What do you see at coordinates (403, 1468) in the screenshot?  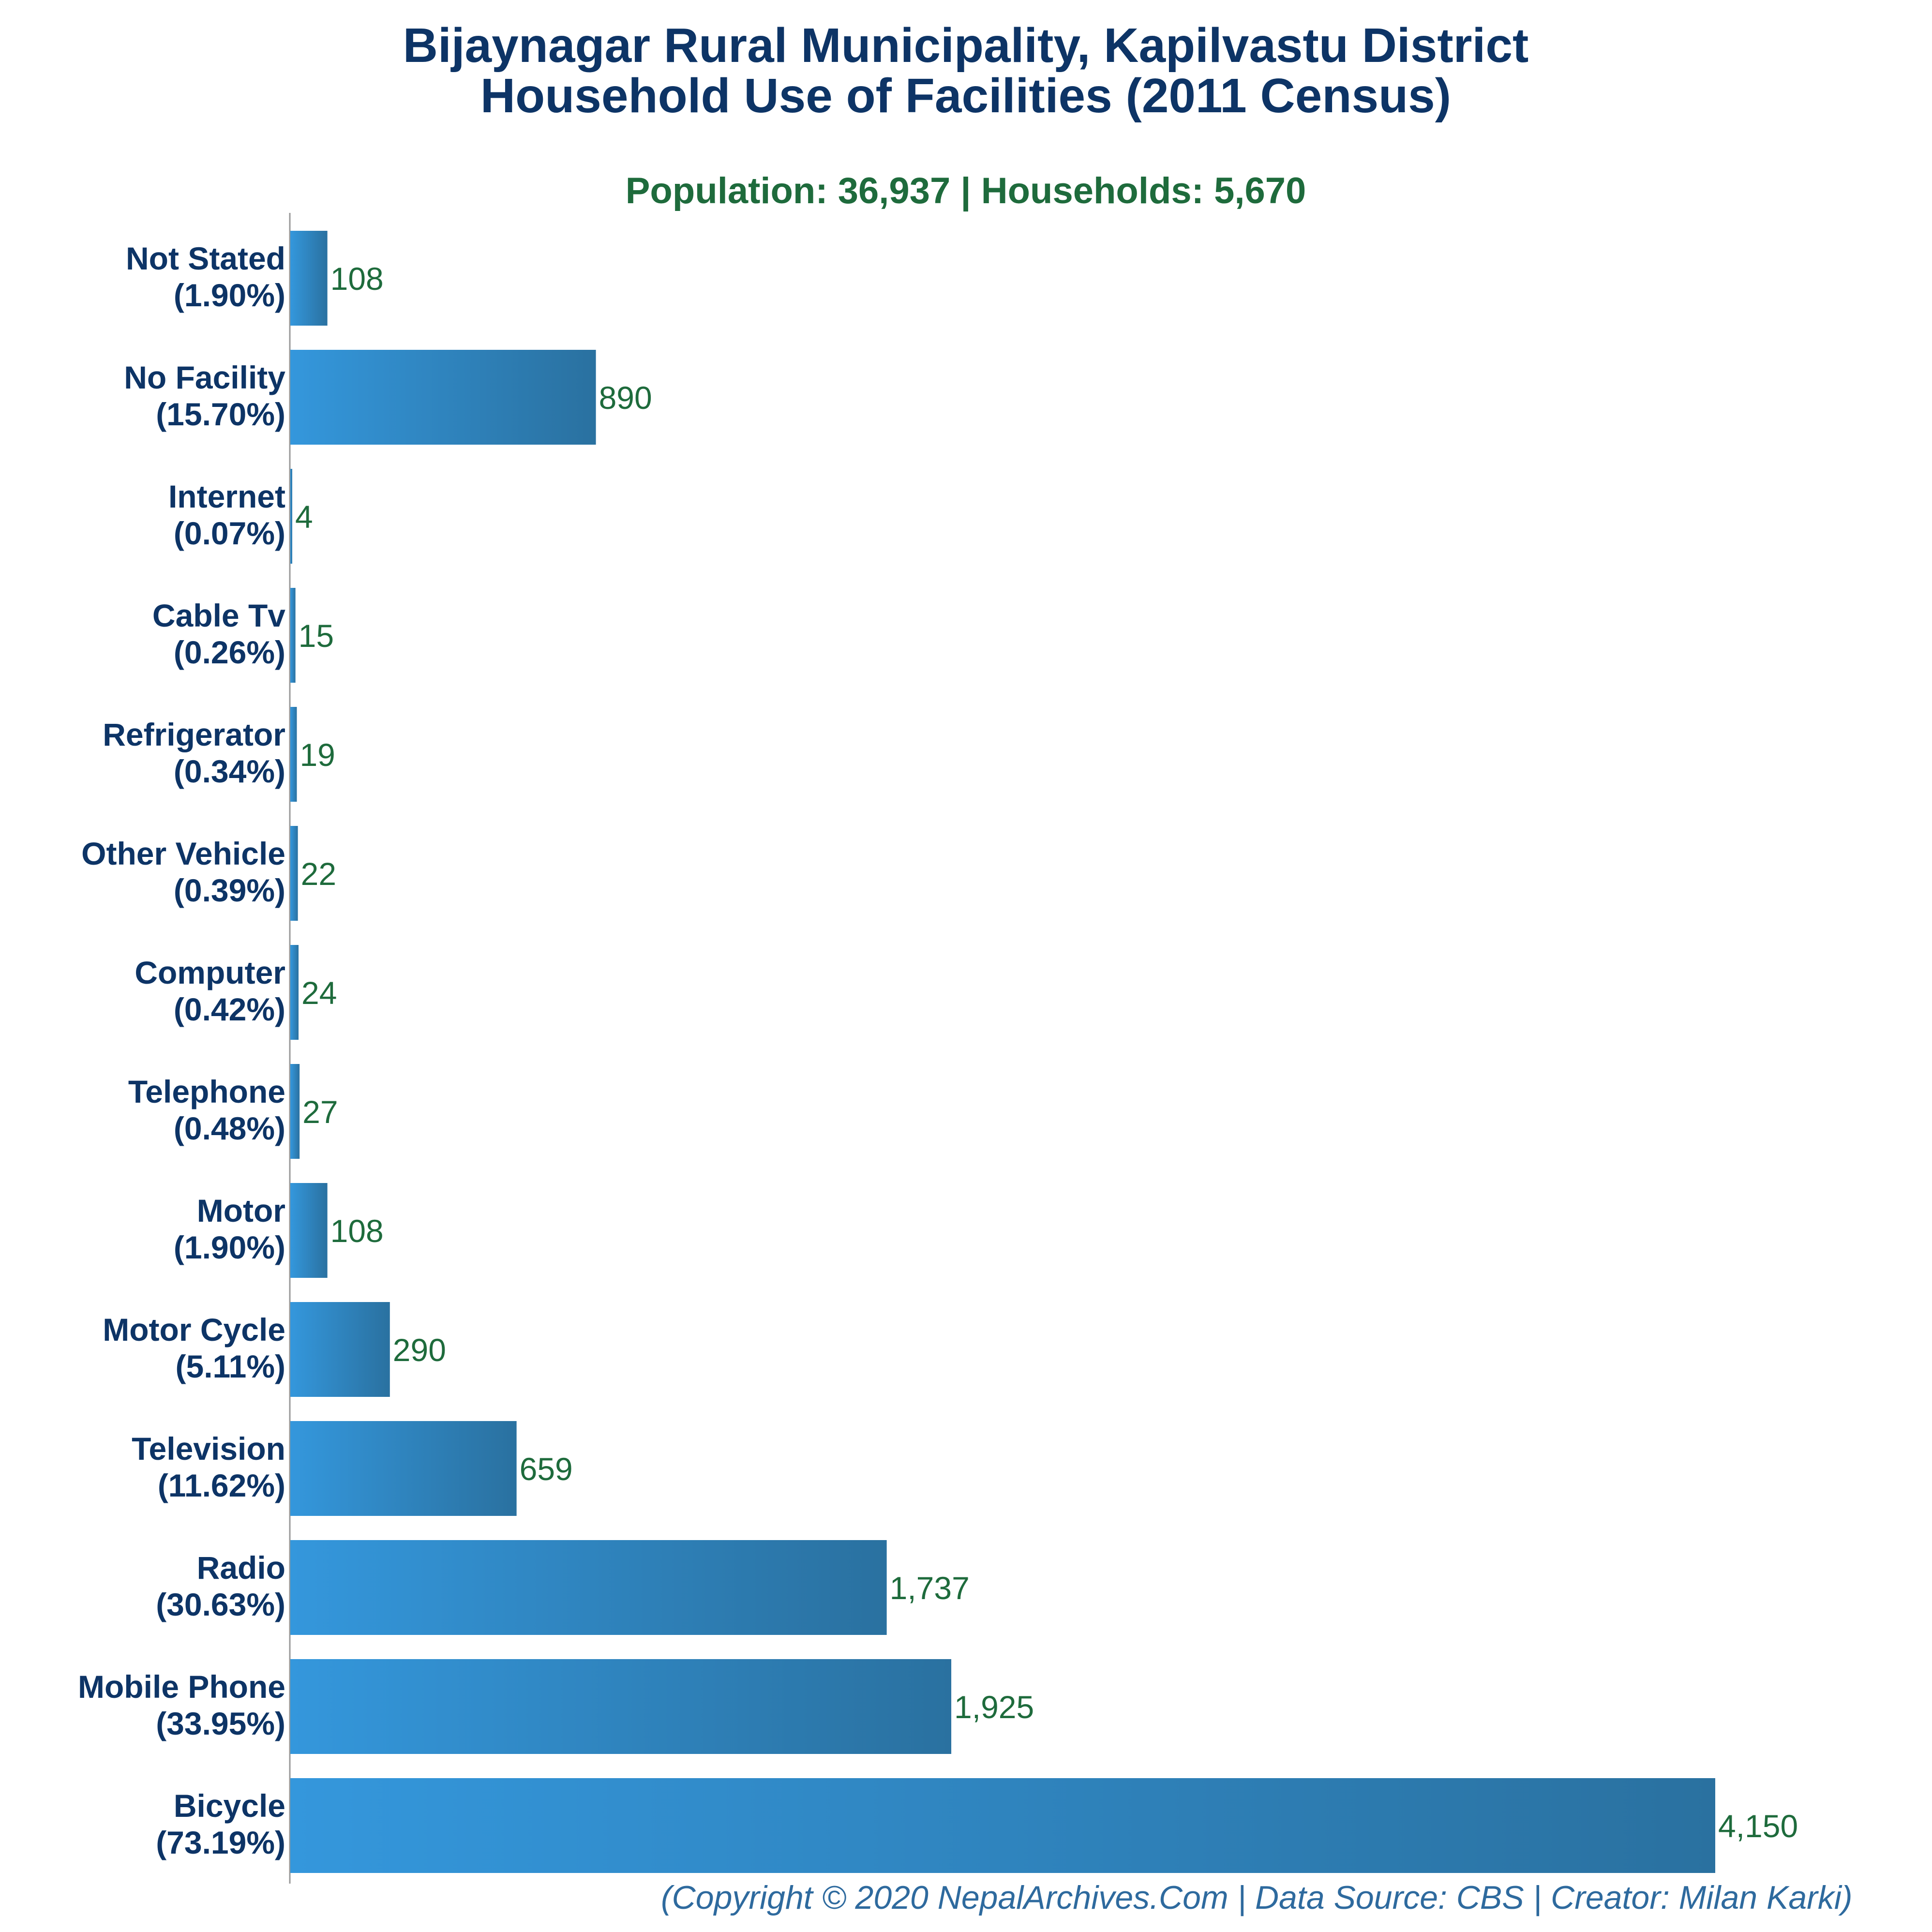 I see `bar-television` at bounding box center [403, 1468].